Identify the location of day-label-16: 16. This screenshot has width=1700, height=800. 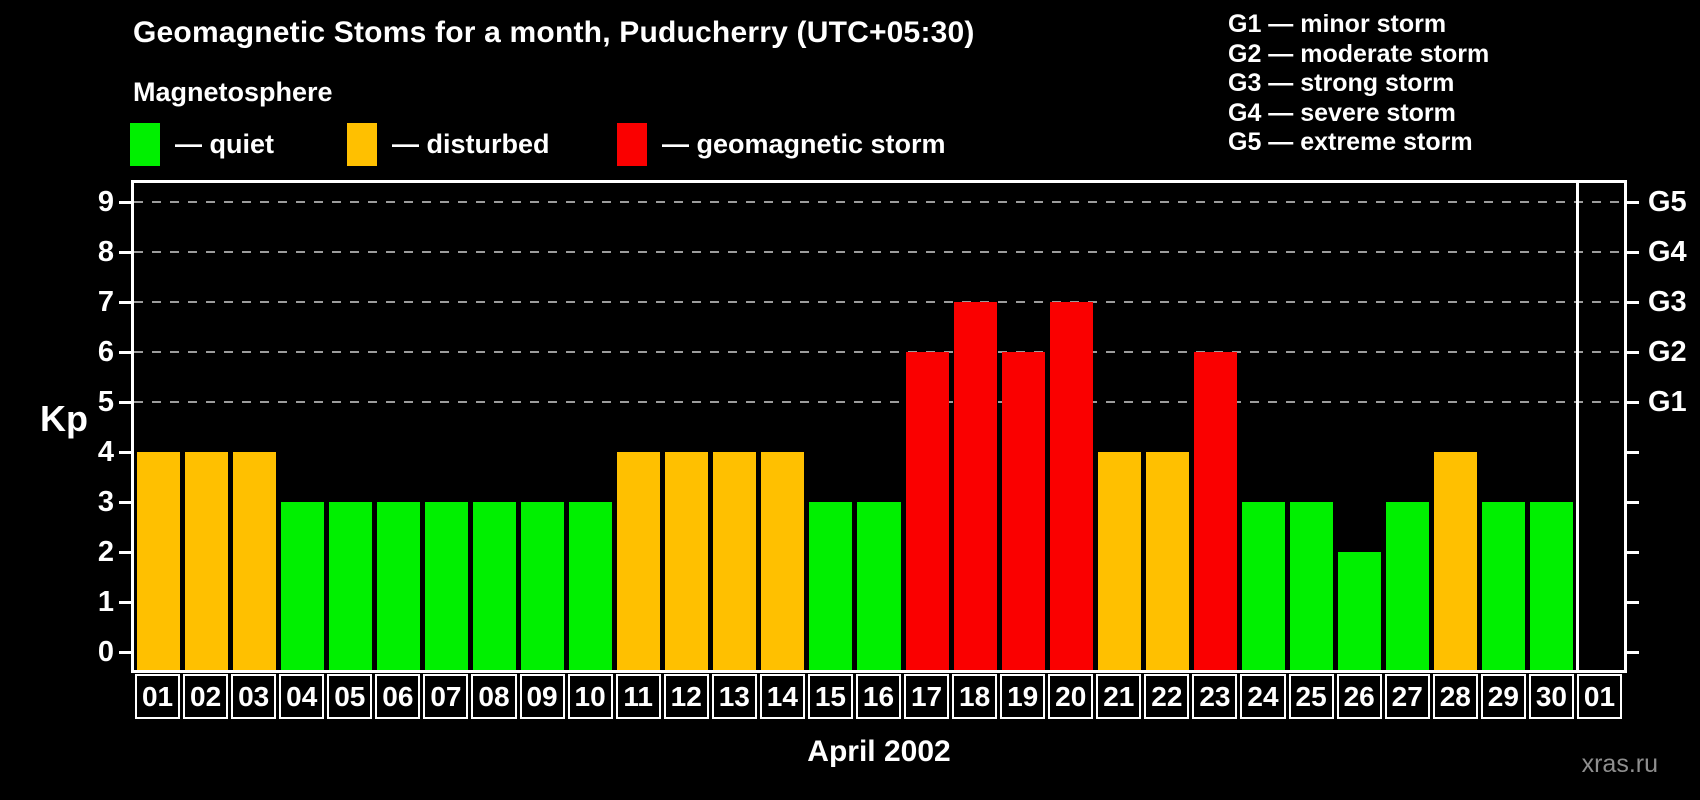
(878, 696).